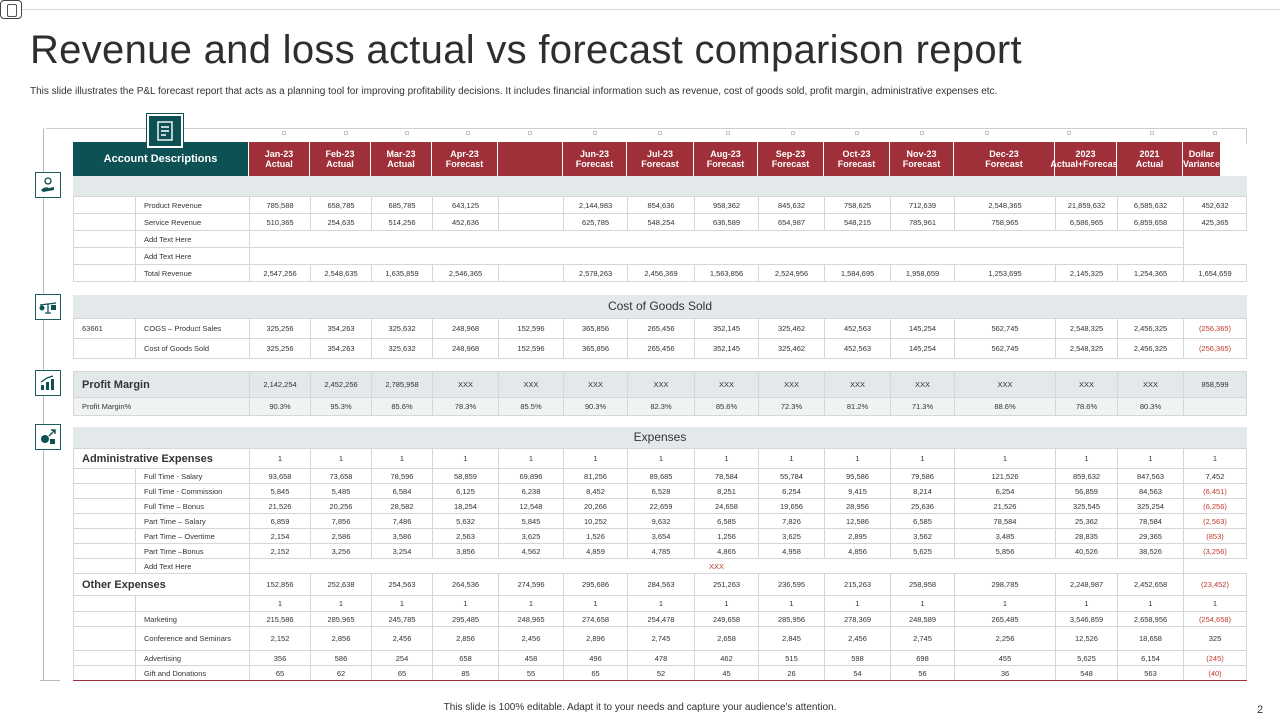 This screenshot has height=720, width=1280. What do you see at coordinates (1150, 638) in the screenshot?
I see `value-cell: 18,658` at bounding box center [1150, 638].